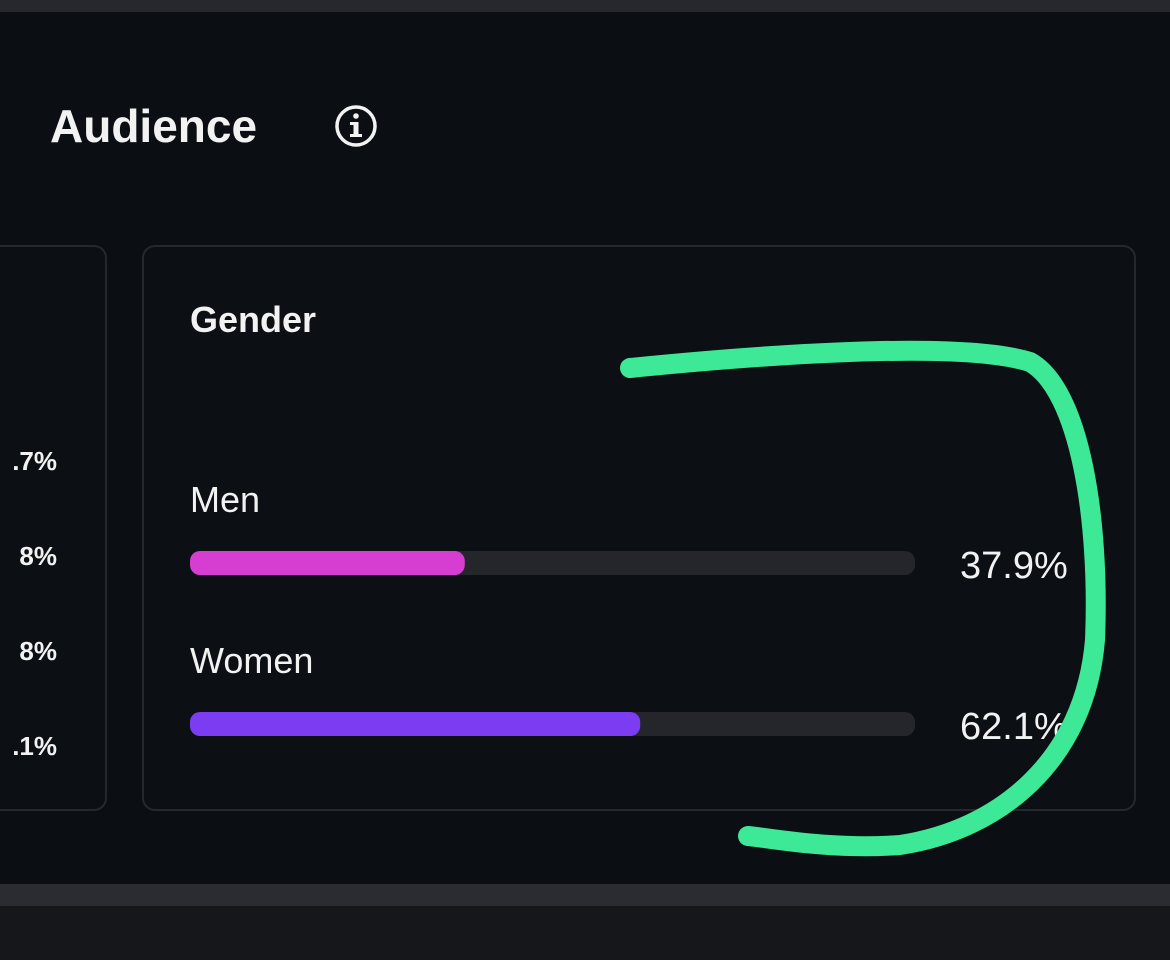 Image resolution: width=1170 pixels, height=960 pixels. I want to click on info-icon, so click(356, 126).